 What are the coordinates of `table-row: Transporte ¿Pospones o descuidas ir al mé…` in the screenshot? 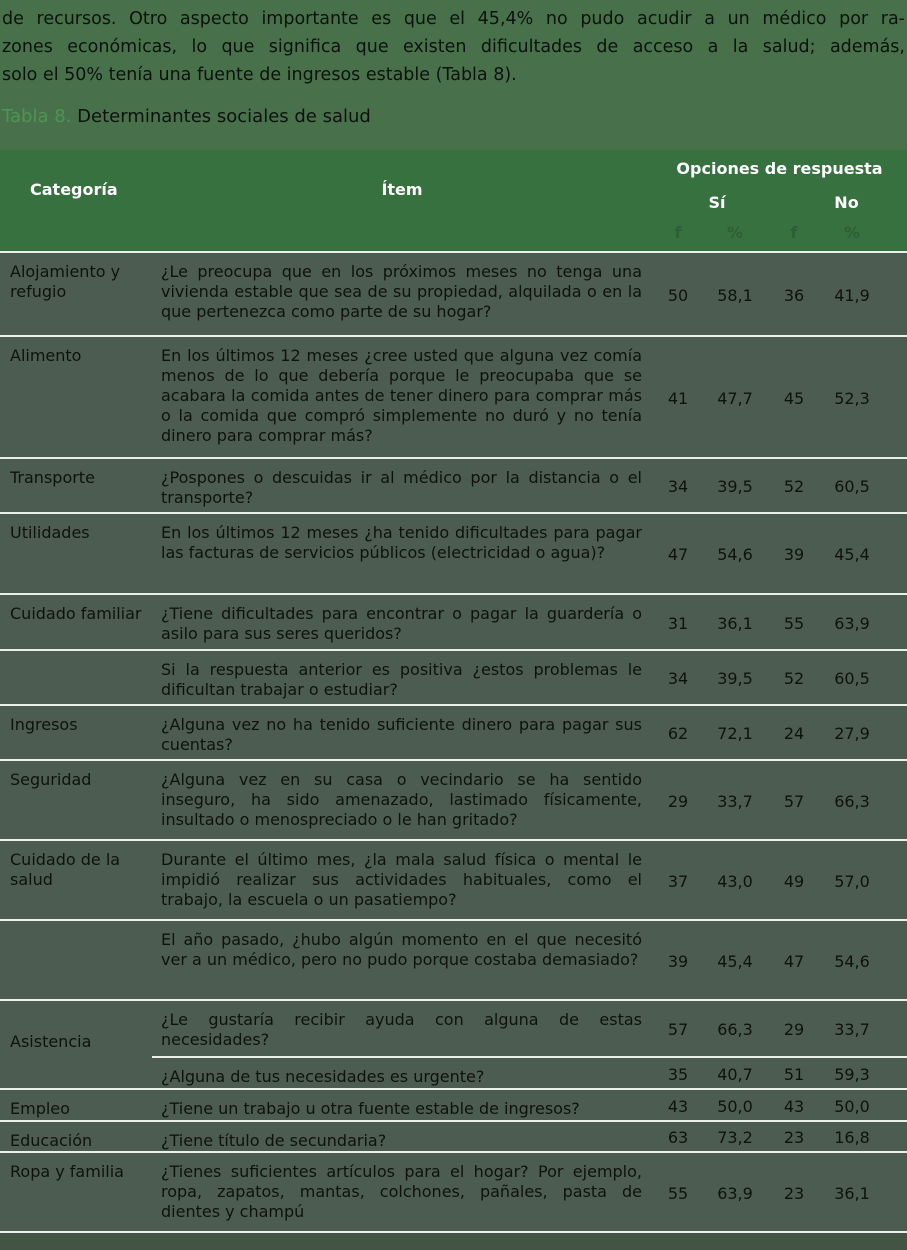 It's located at (453, 486).